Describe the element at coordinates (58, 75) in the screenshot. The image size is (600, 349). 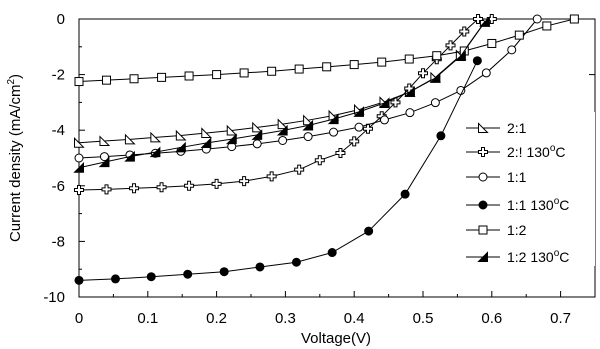
I see `y-tick-label: -2` at that location.